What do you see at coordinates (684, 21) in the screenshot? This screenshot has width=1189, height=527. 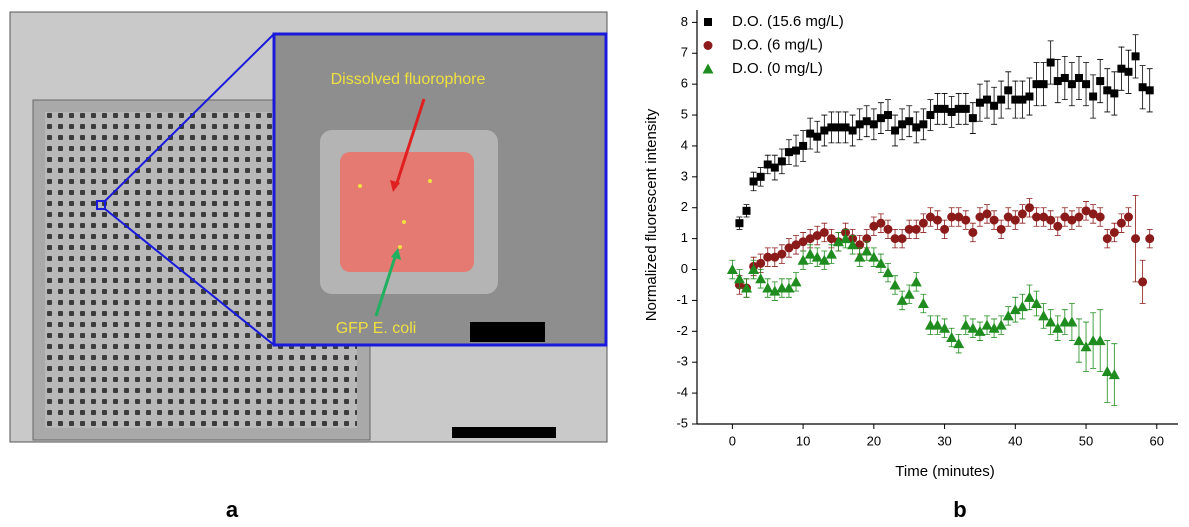 I see `y-tick-label: 8` at bounding box center [684, 21].